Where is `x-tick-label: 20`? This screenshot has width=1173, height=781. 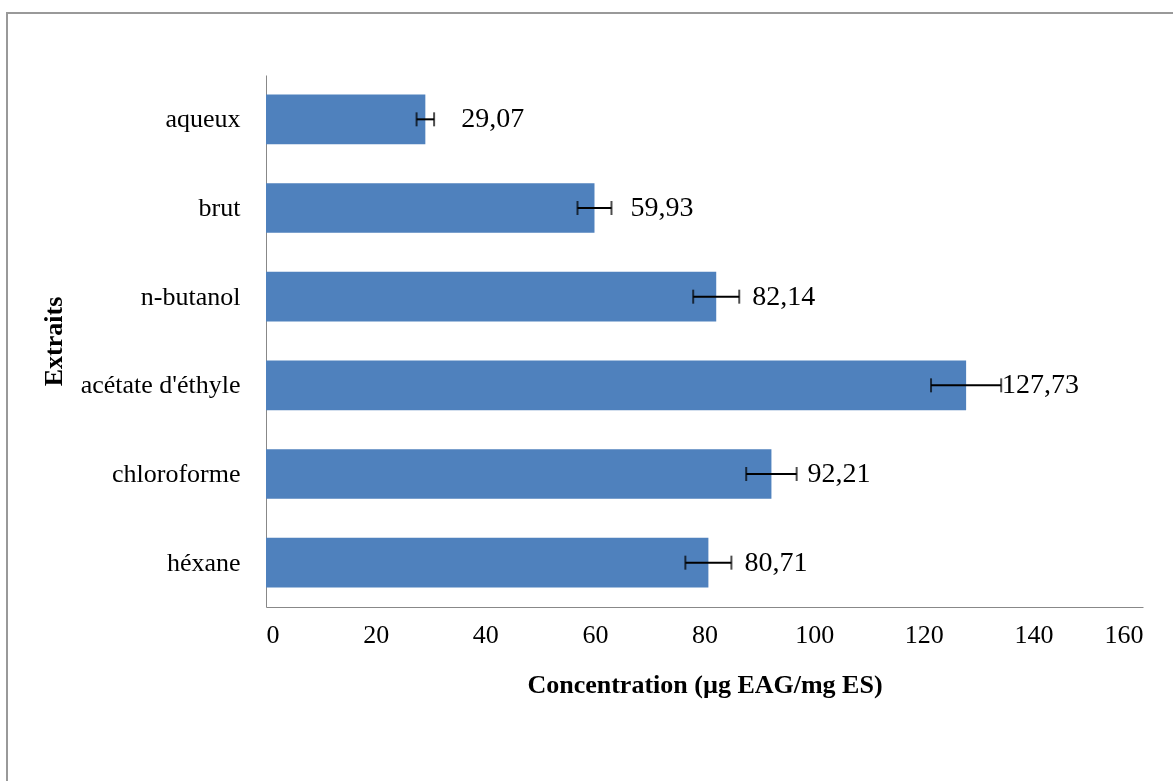 x-tick-label: 20 is located at coordinates (376, 634).